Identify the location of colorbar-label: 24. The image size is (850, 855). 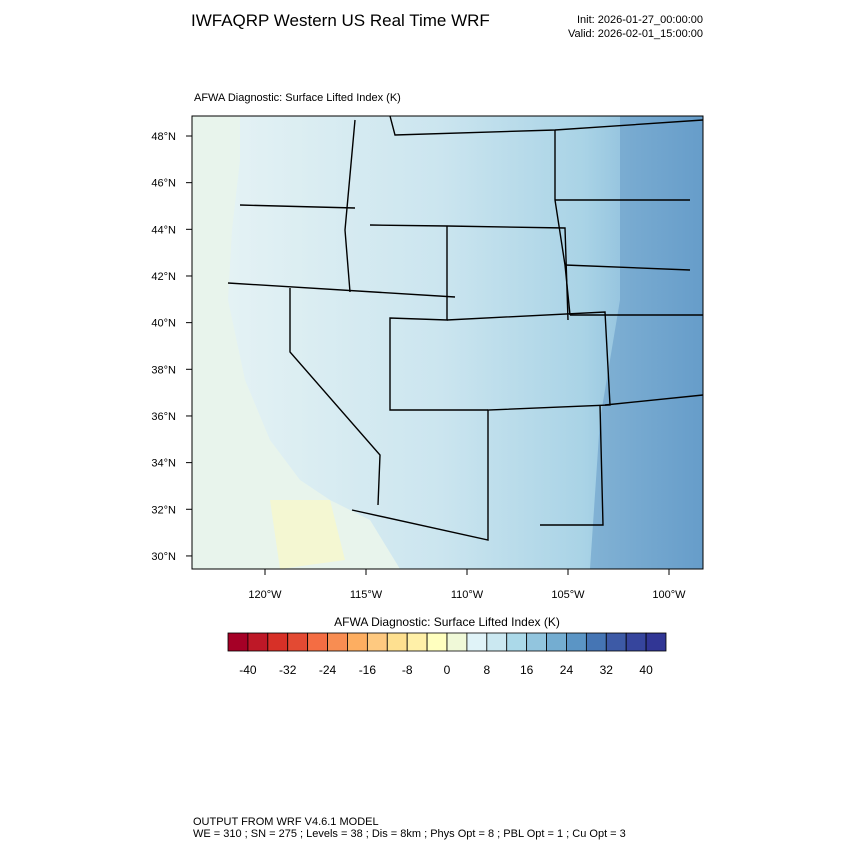
(567, 670).